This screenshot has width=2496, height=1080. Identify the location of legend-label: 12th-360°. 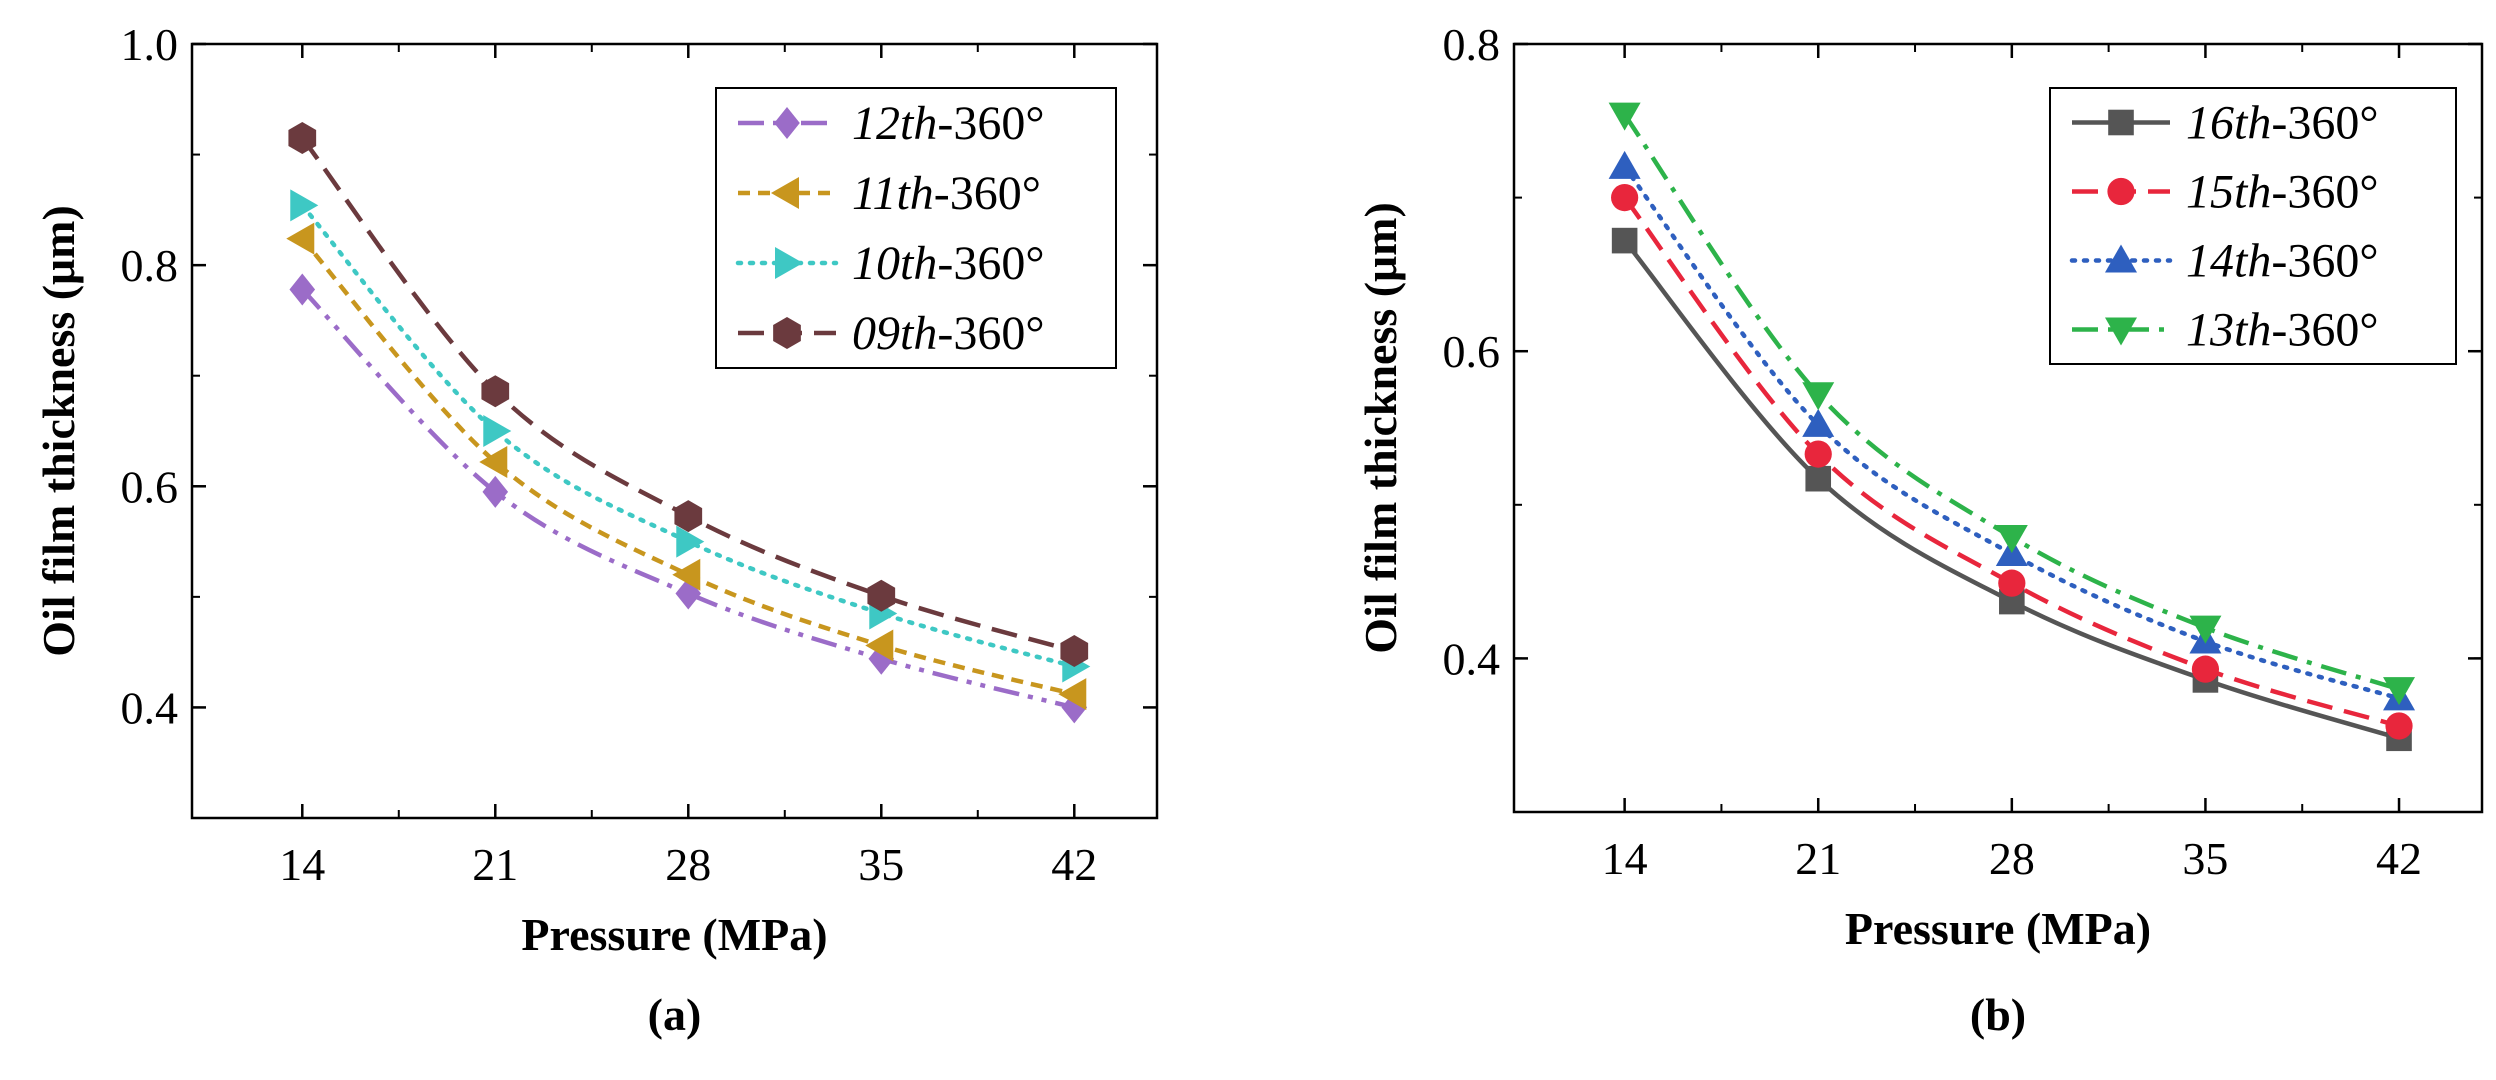
(948, 123).